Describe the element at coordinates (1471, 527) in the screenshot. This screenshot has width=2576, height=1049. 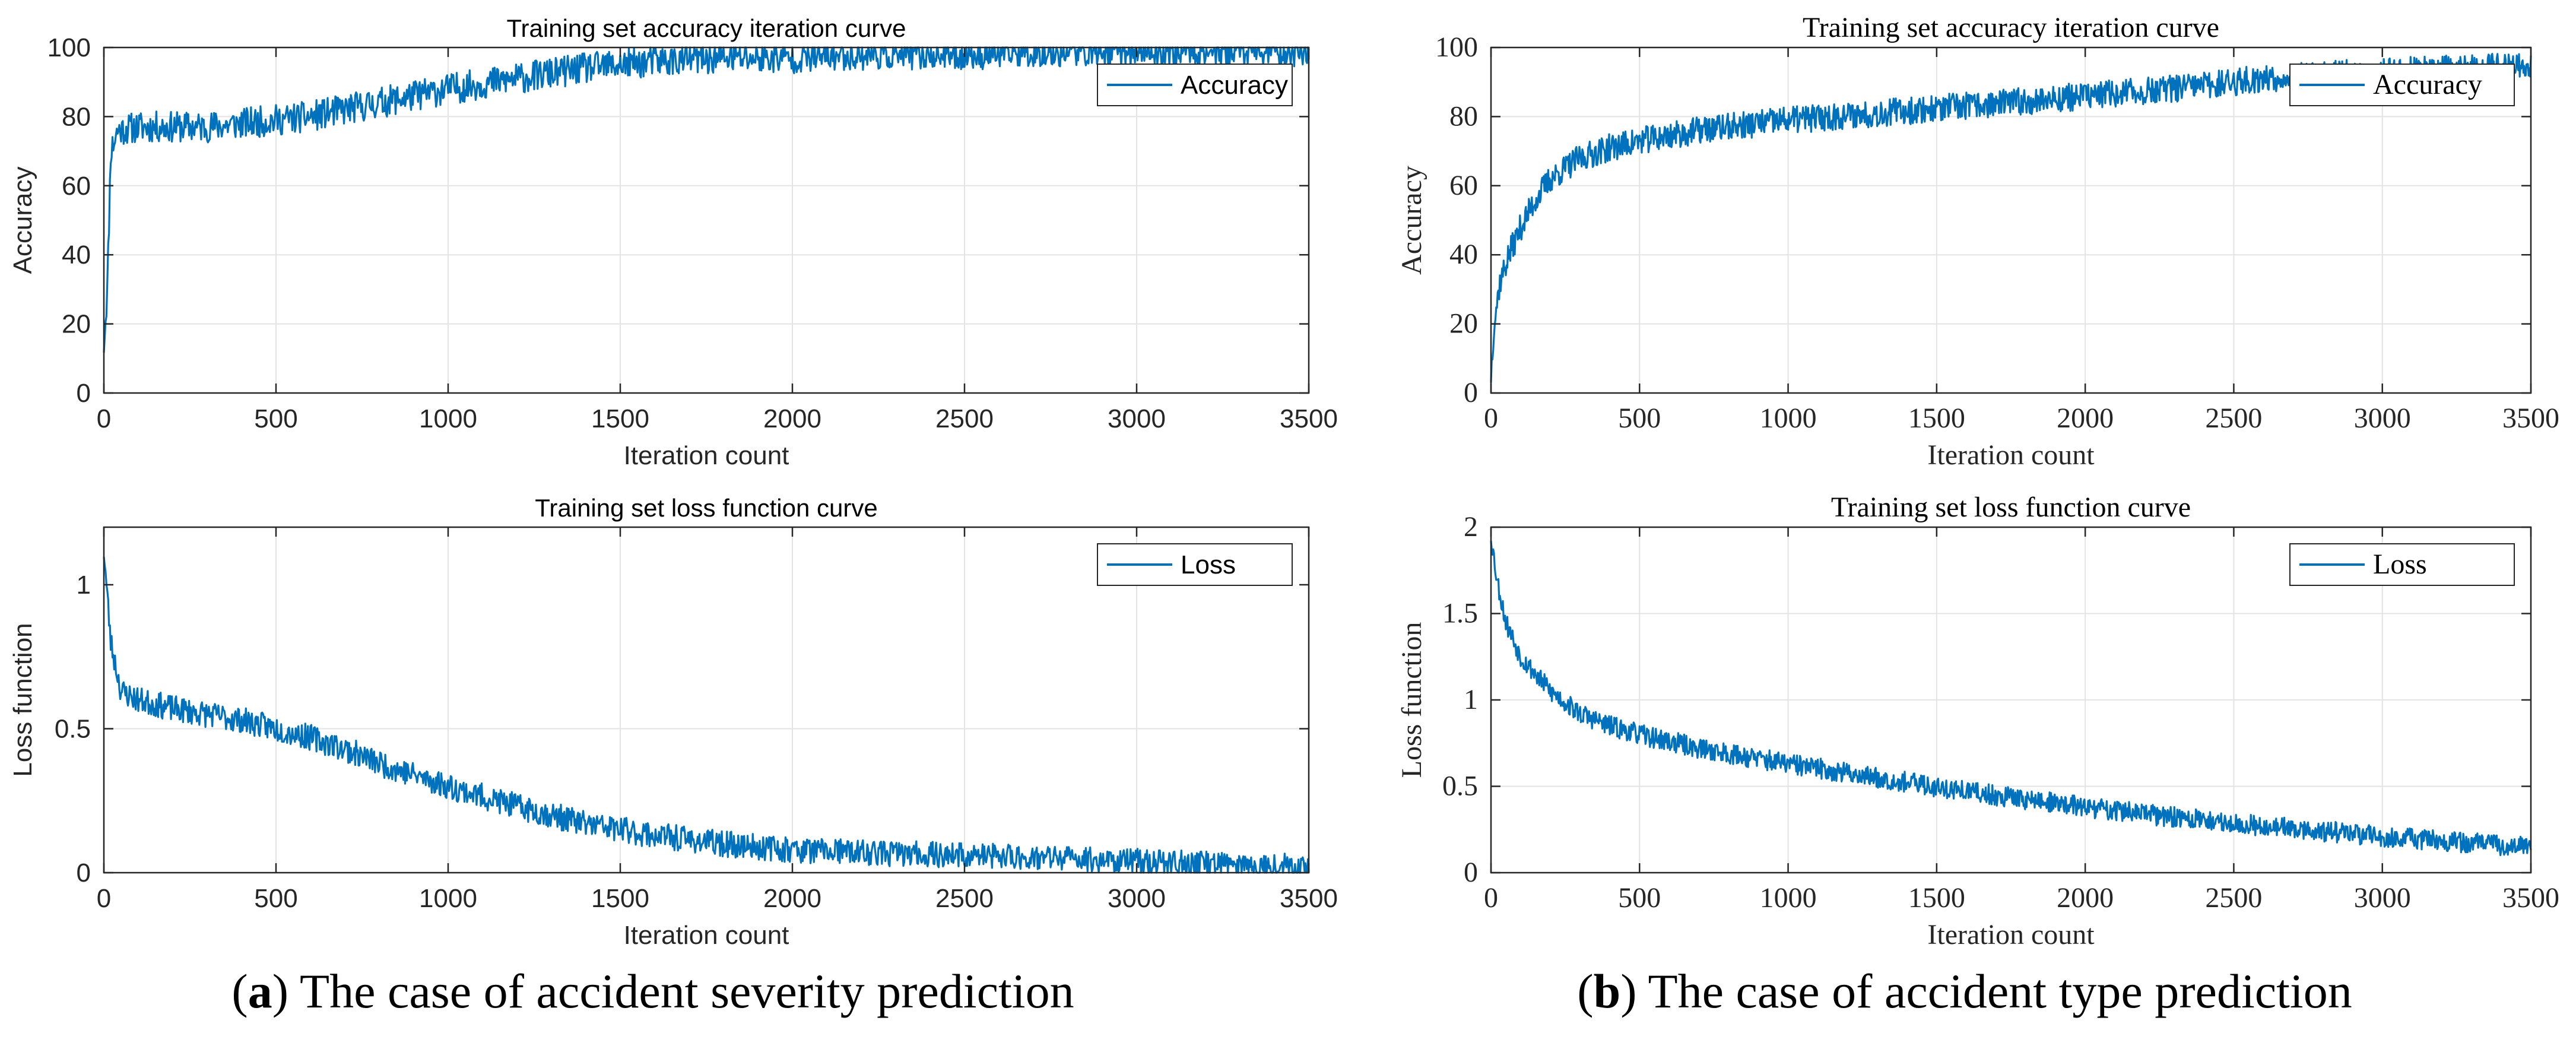
I see `y-tick-label: 2` at that location.